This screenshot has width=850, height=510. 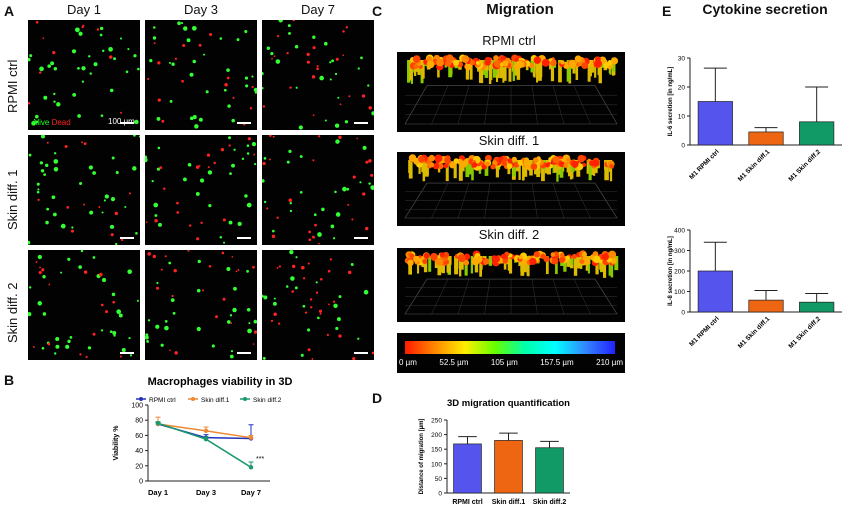 What do you see at coordinates (201, 75) in the screenshot?
I see `micrograph-tile` at bounding box center [201, 75].